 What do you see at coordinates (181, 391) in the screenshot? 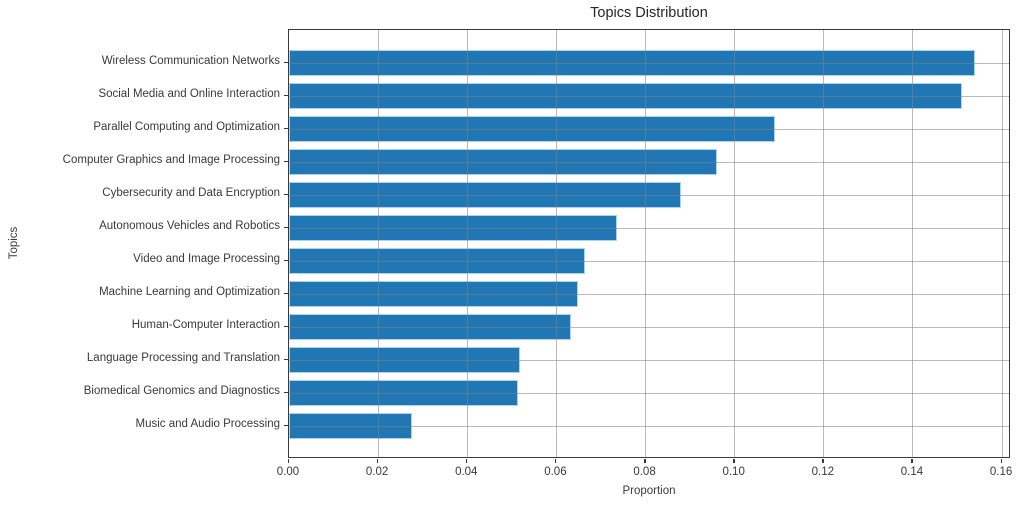
I see `y-tick-label: Biomedical Genomics and Diagnostics` at bounding box center [181, 391].